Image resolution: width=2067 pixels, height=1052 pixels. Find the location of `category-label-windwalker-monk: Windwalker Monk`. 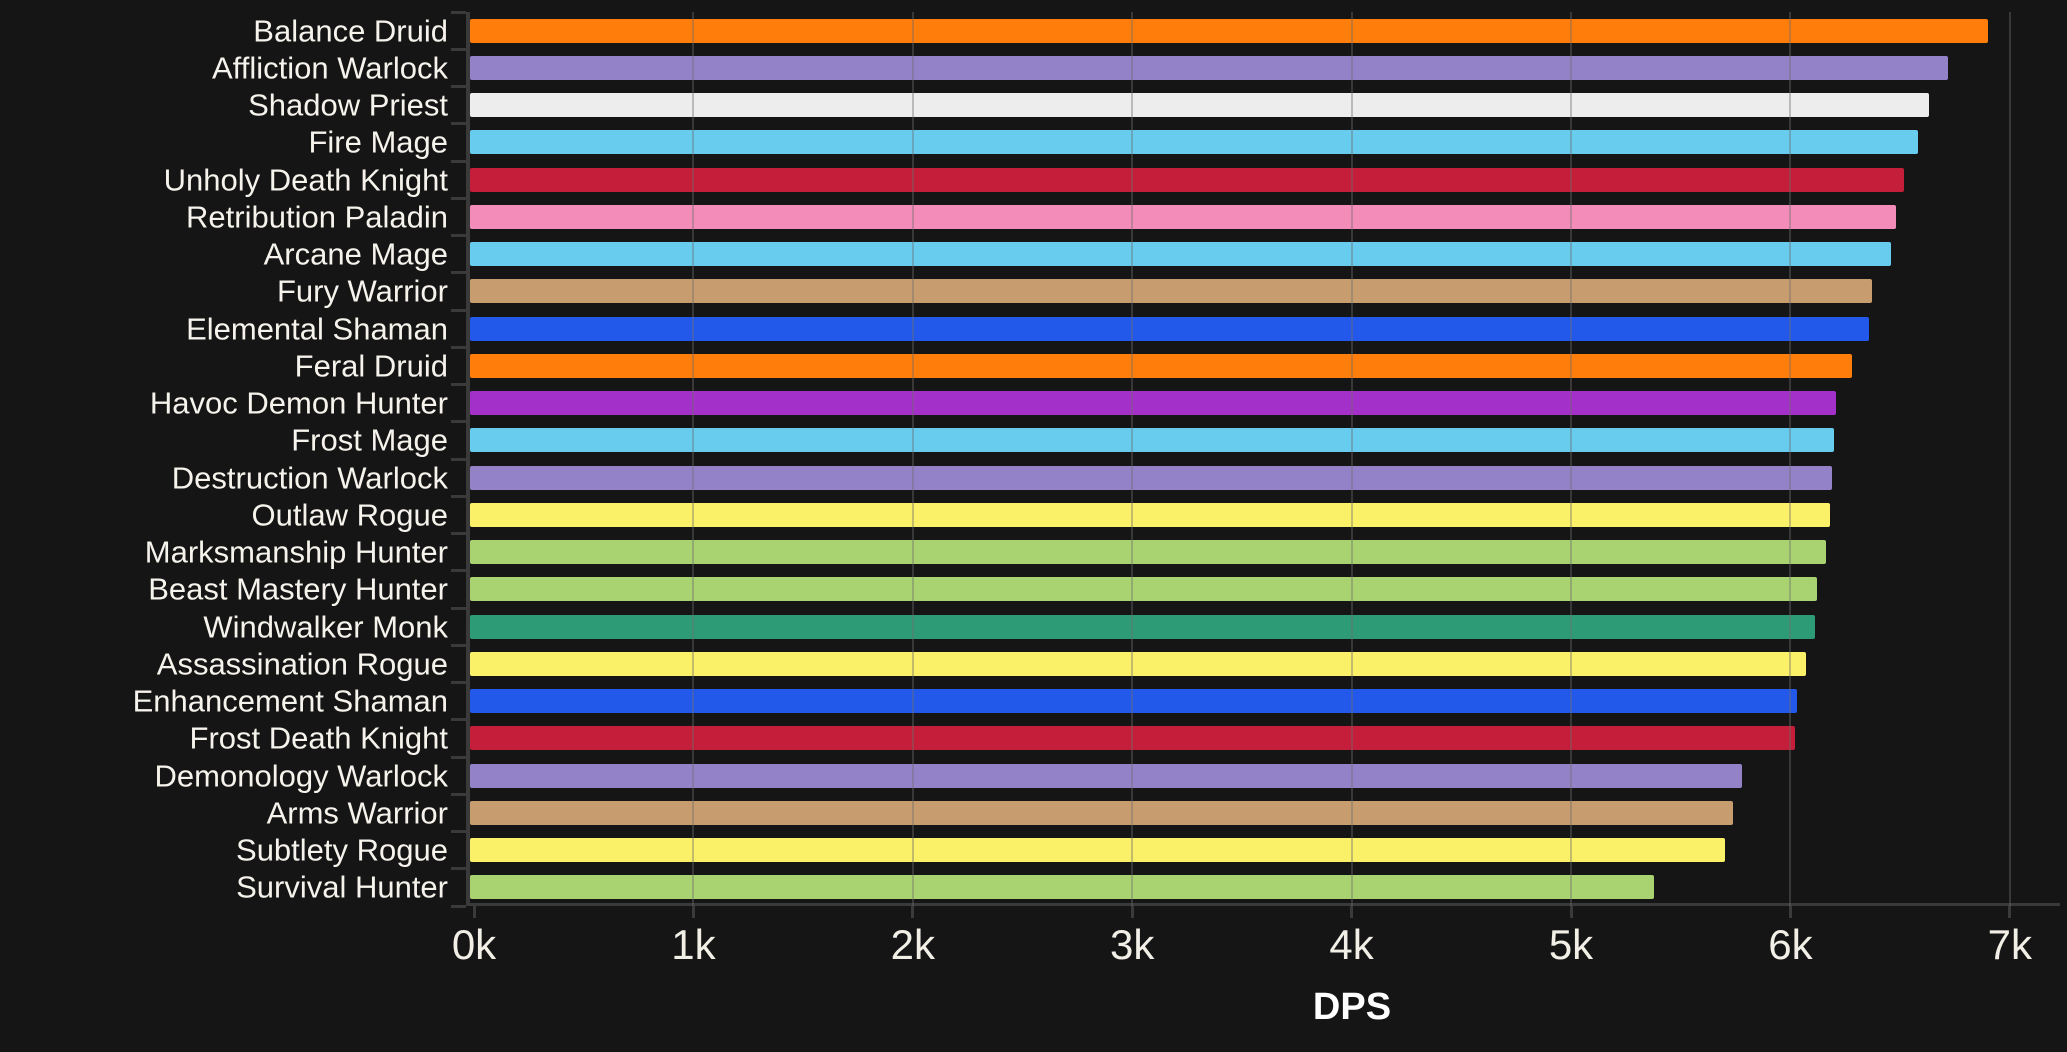

category-label-windwalker-monk: Windwalker Monk is located at coordinates (325, 627).